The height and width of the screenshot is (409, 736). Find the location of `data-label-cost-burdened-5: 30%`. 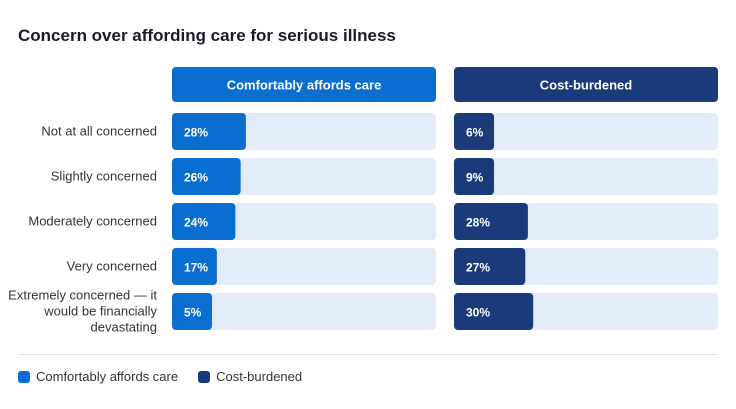

data-label-cost-burdened-5: 30% is located at coordinates (478, 313).